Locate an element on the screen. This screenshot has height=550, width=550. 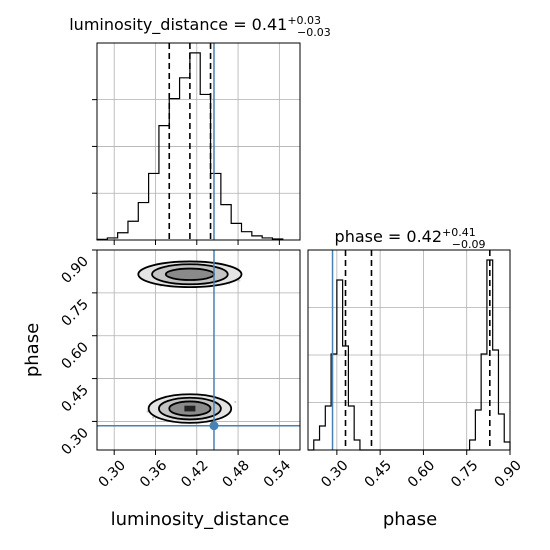
tick-label-x: 0.54 is located at coordinates (277, 473).